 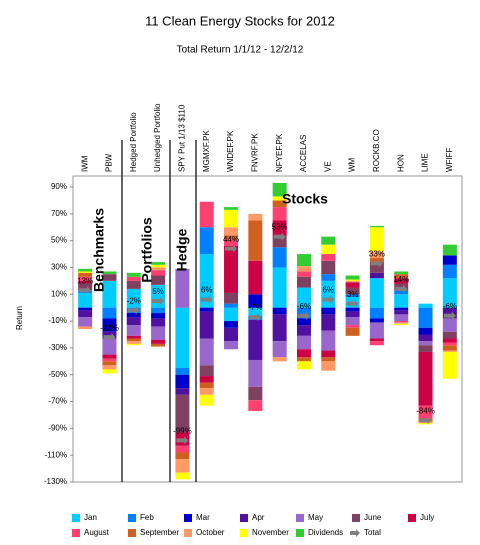 I want to click on x-tick-label: PBW, so click(x=109, y=162).